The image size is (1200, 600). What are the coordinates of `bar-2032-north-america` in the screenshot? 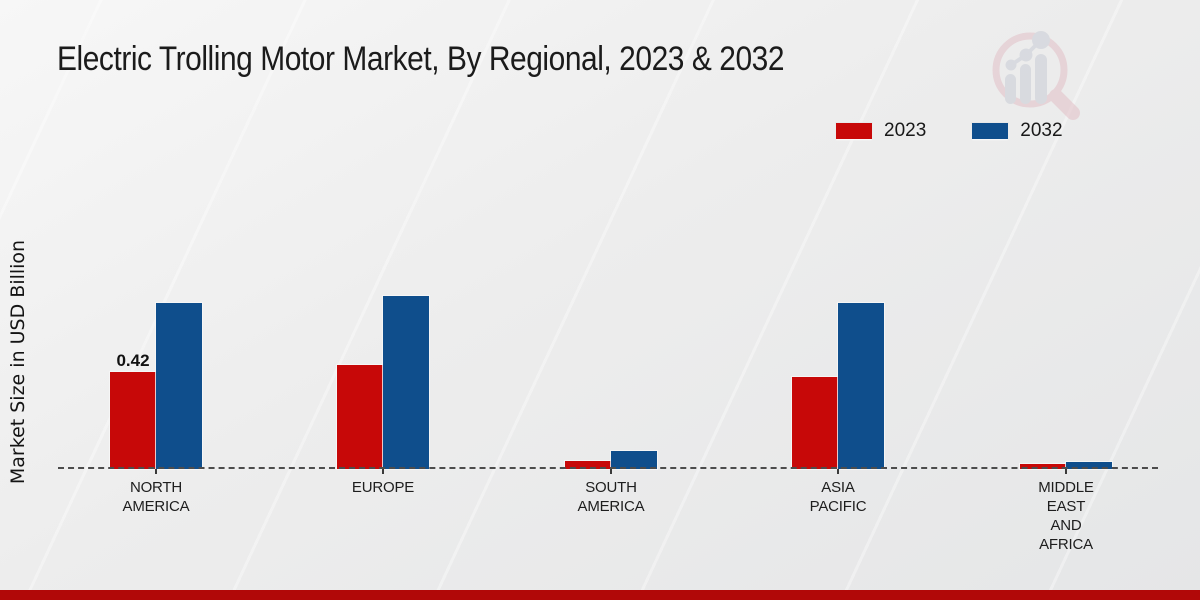 It's located at (179, 386).